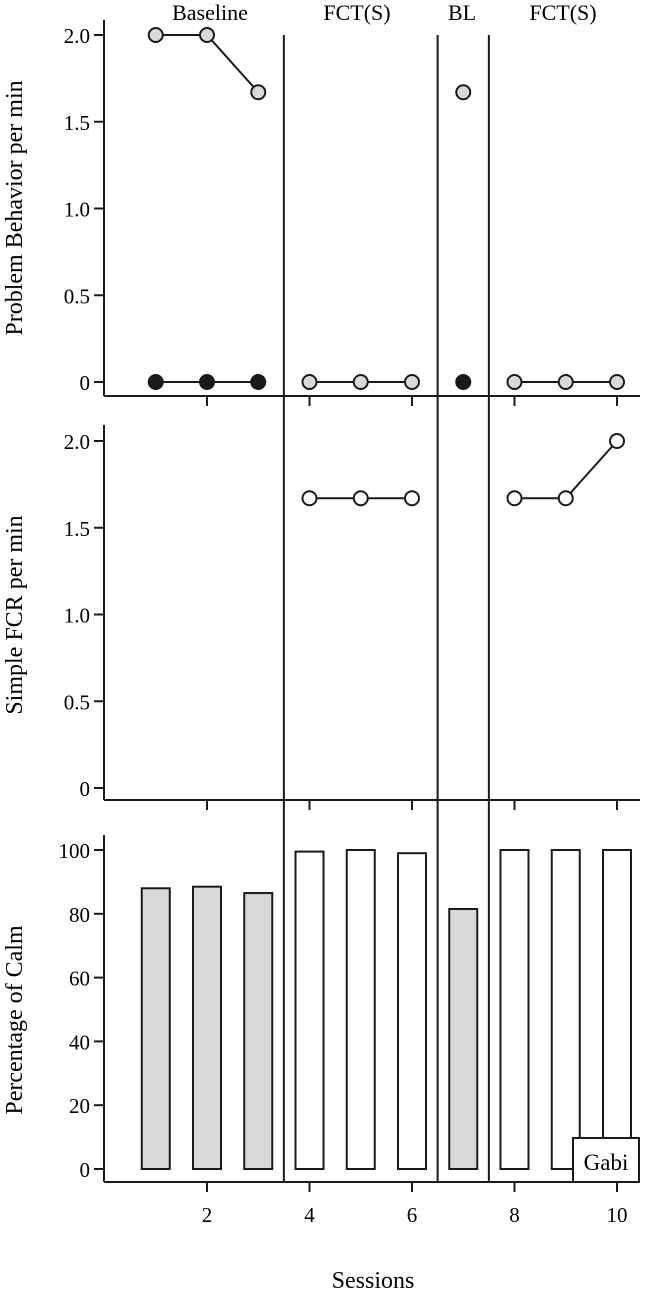 The height and width of the screenshot is (1302, 646). I want to click on x-tick-label: 10, so click(617, 1215).